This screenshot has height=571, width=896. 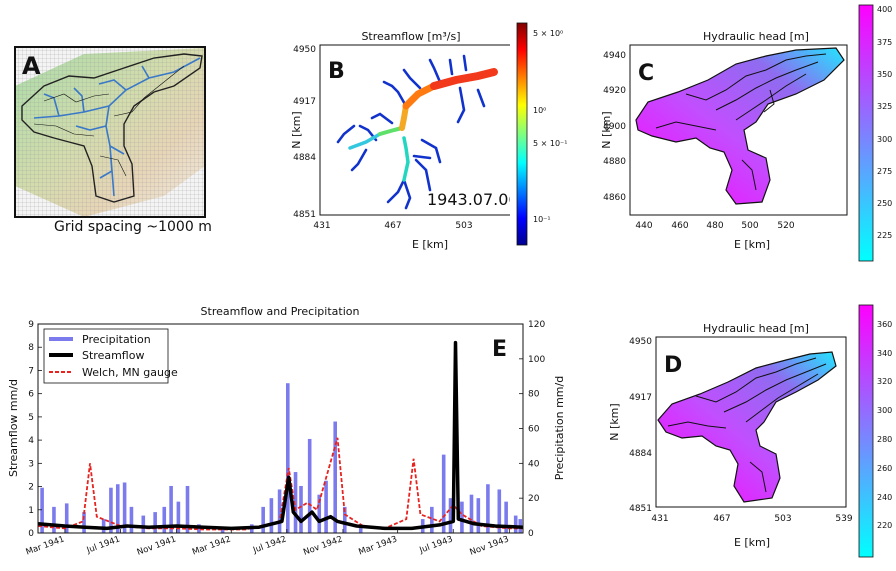 What do you see at coordinates (756, 36) in the screenshot?
I see `panel-c-title: Hydraulic head [m]` at bounding box center [756, 36].